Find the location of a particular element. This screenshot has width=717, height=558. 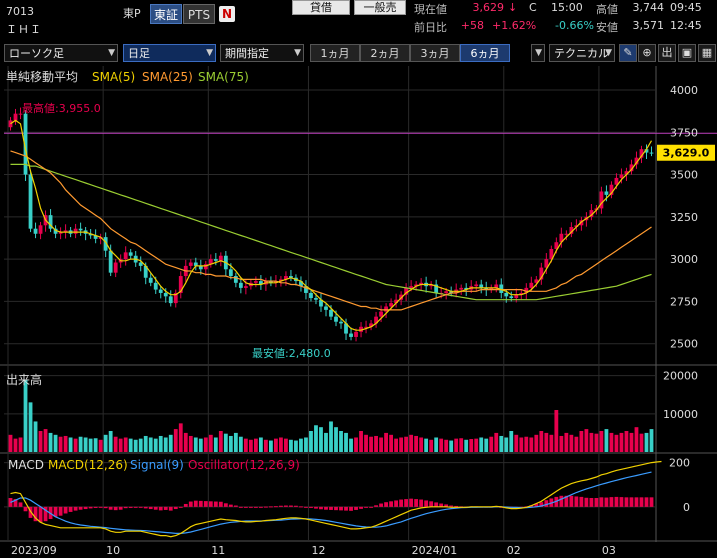

save-icon: ▣ is located at coordinates (687, 53).